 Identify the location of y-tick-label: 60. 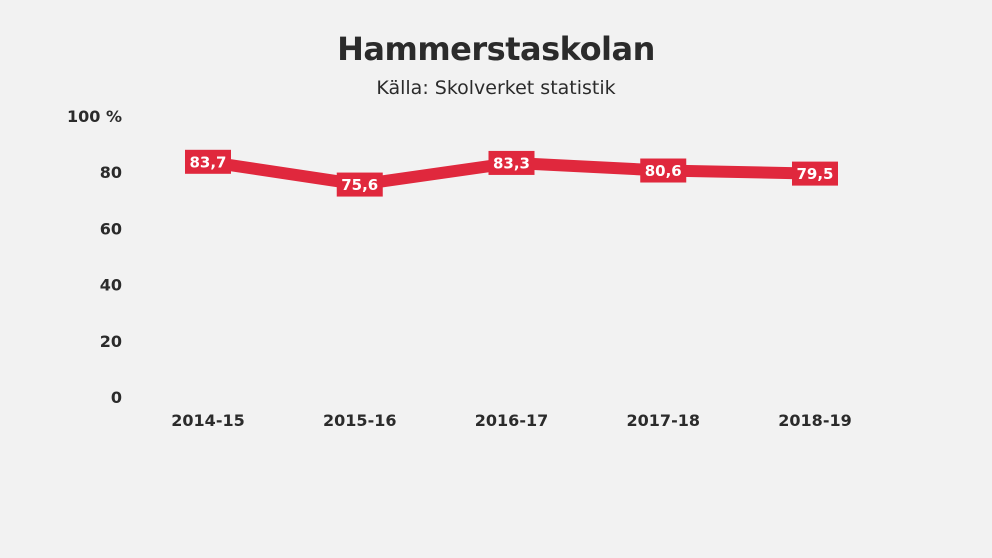
(111, 228).